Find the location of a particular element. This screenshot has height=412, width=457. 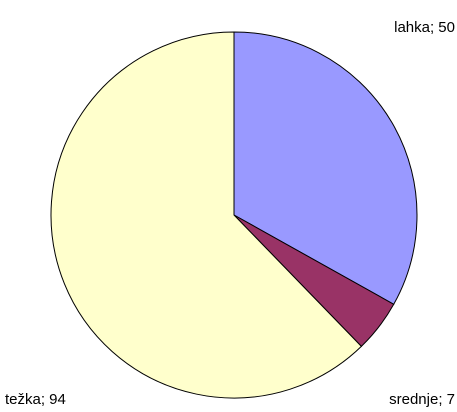

slice-label: lahka; 50 is located at coordinates (424, 27).